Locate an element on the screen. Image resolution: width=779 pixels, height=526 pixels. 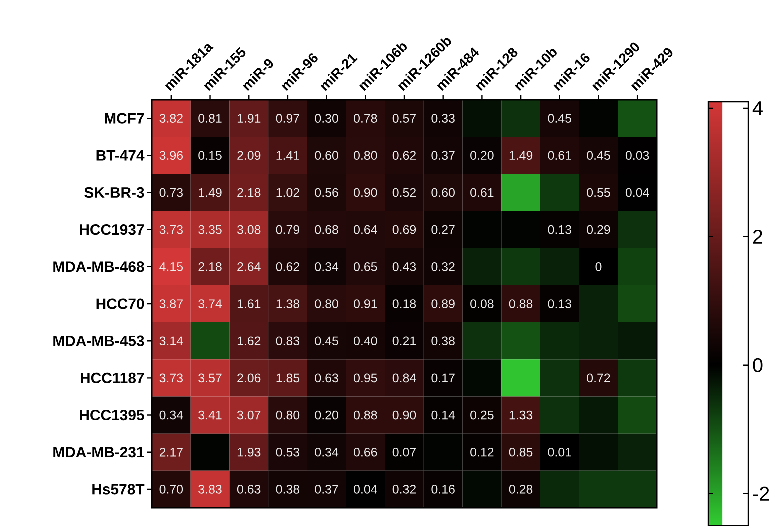
data-label: 1.41 is located at coordinates (288, 155).